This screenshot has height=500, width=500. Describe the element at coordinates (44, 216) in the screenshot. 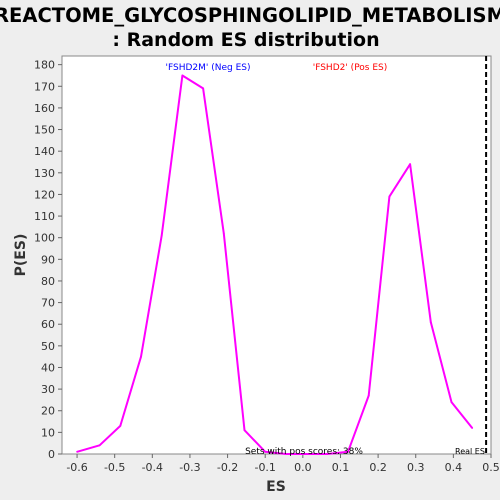

I see `y-tick-label: 110` at that location.